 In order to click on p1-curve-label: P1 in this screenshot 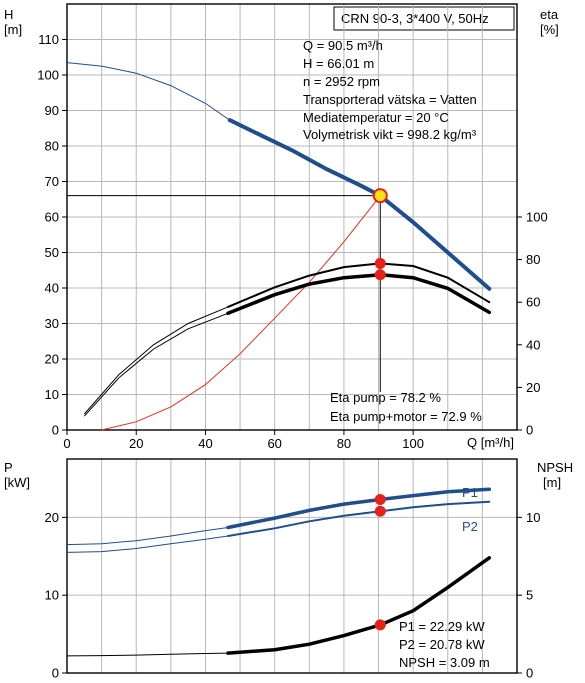, I will do `click(470, 492)`.